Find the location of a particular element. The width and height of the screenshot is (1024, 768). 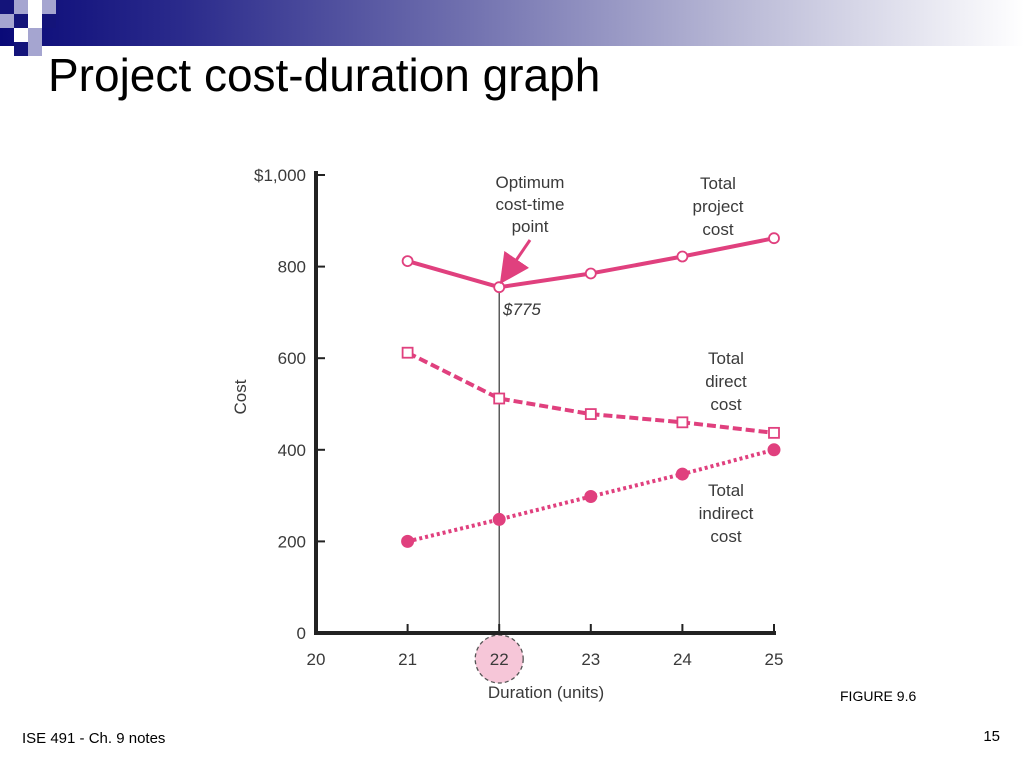

x-tick-label: 23 is located at coordinates (590, 659).